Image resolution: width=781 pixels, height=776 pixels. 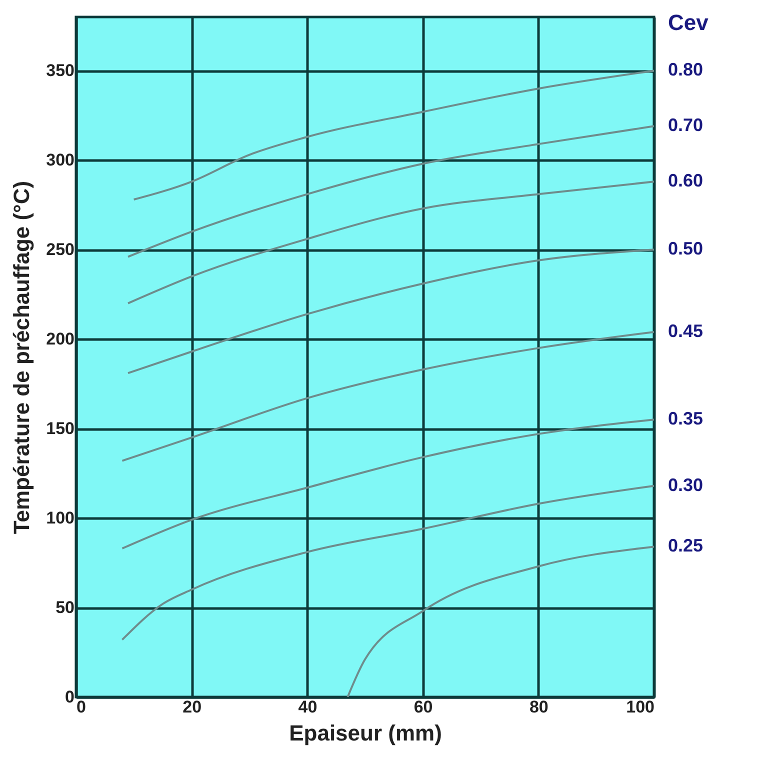 What do you see at coordinates (308, 707) in the screenshot?
I see `x-tick-label: 40` at bounding box center [308, 707].